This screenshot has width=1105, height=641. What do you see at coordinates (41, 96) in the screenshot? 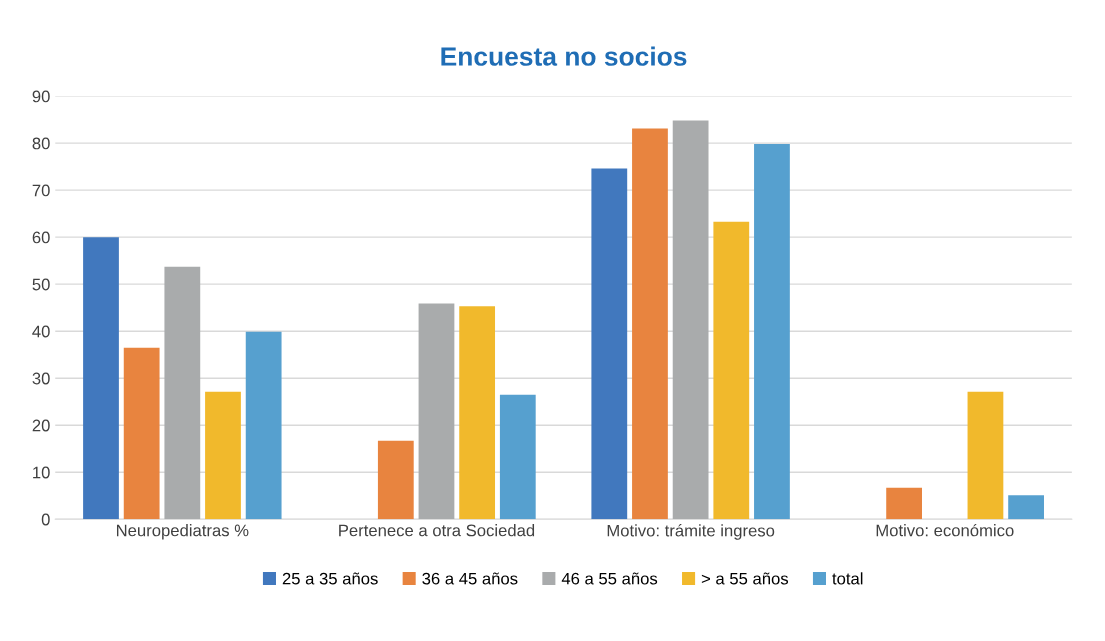
I see `y-tick-label: 90` at bounding box center [41, 96].